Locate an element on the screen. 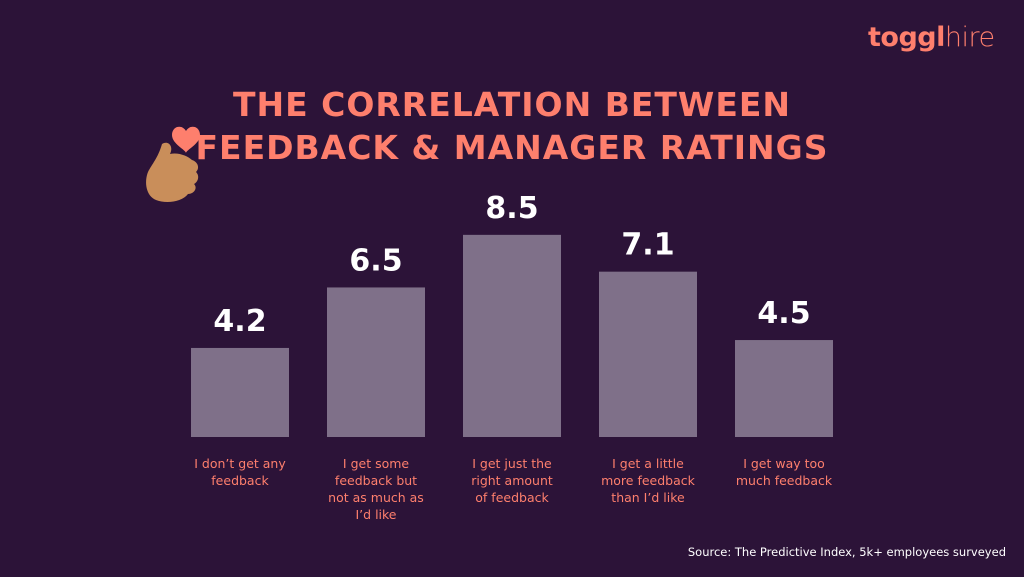  category-label: I get a little more feedback than I’d like is located at coordinates (648, 480).